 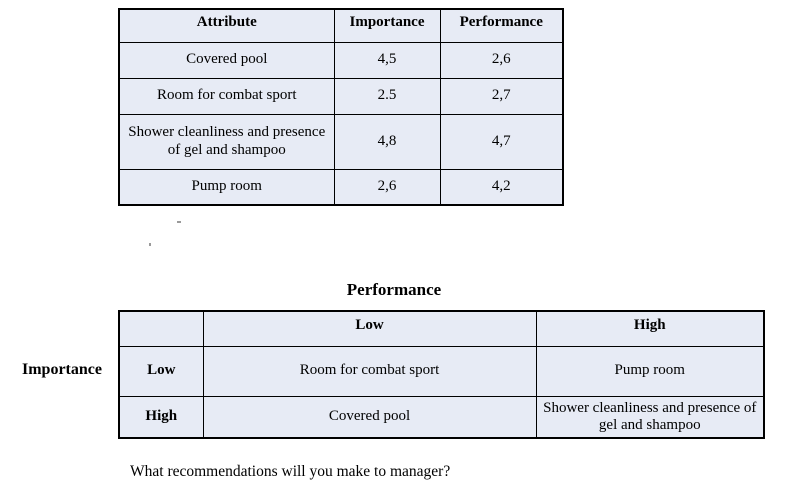 I want to click on importance-column-header: Importance, so click(x=387, y=25).